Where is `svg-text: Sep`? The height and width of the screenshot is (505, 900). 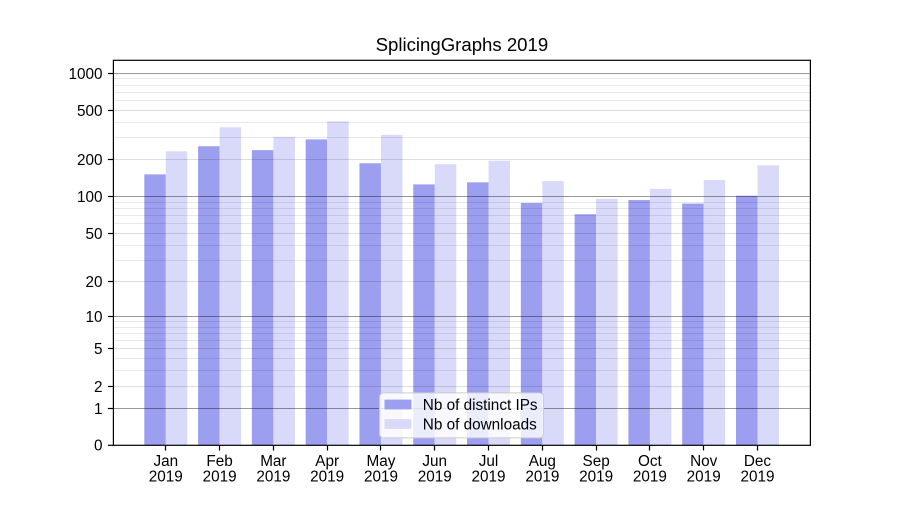 svg-text: Sep is located at coordinates (596, 461).